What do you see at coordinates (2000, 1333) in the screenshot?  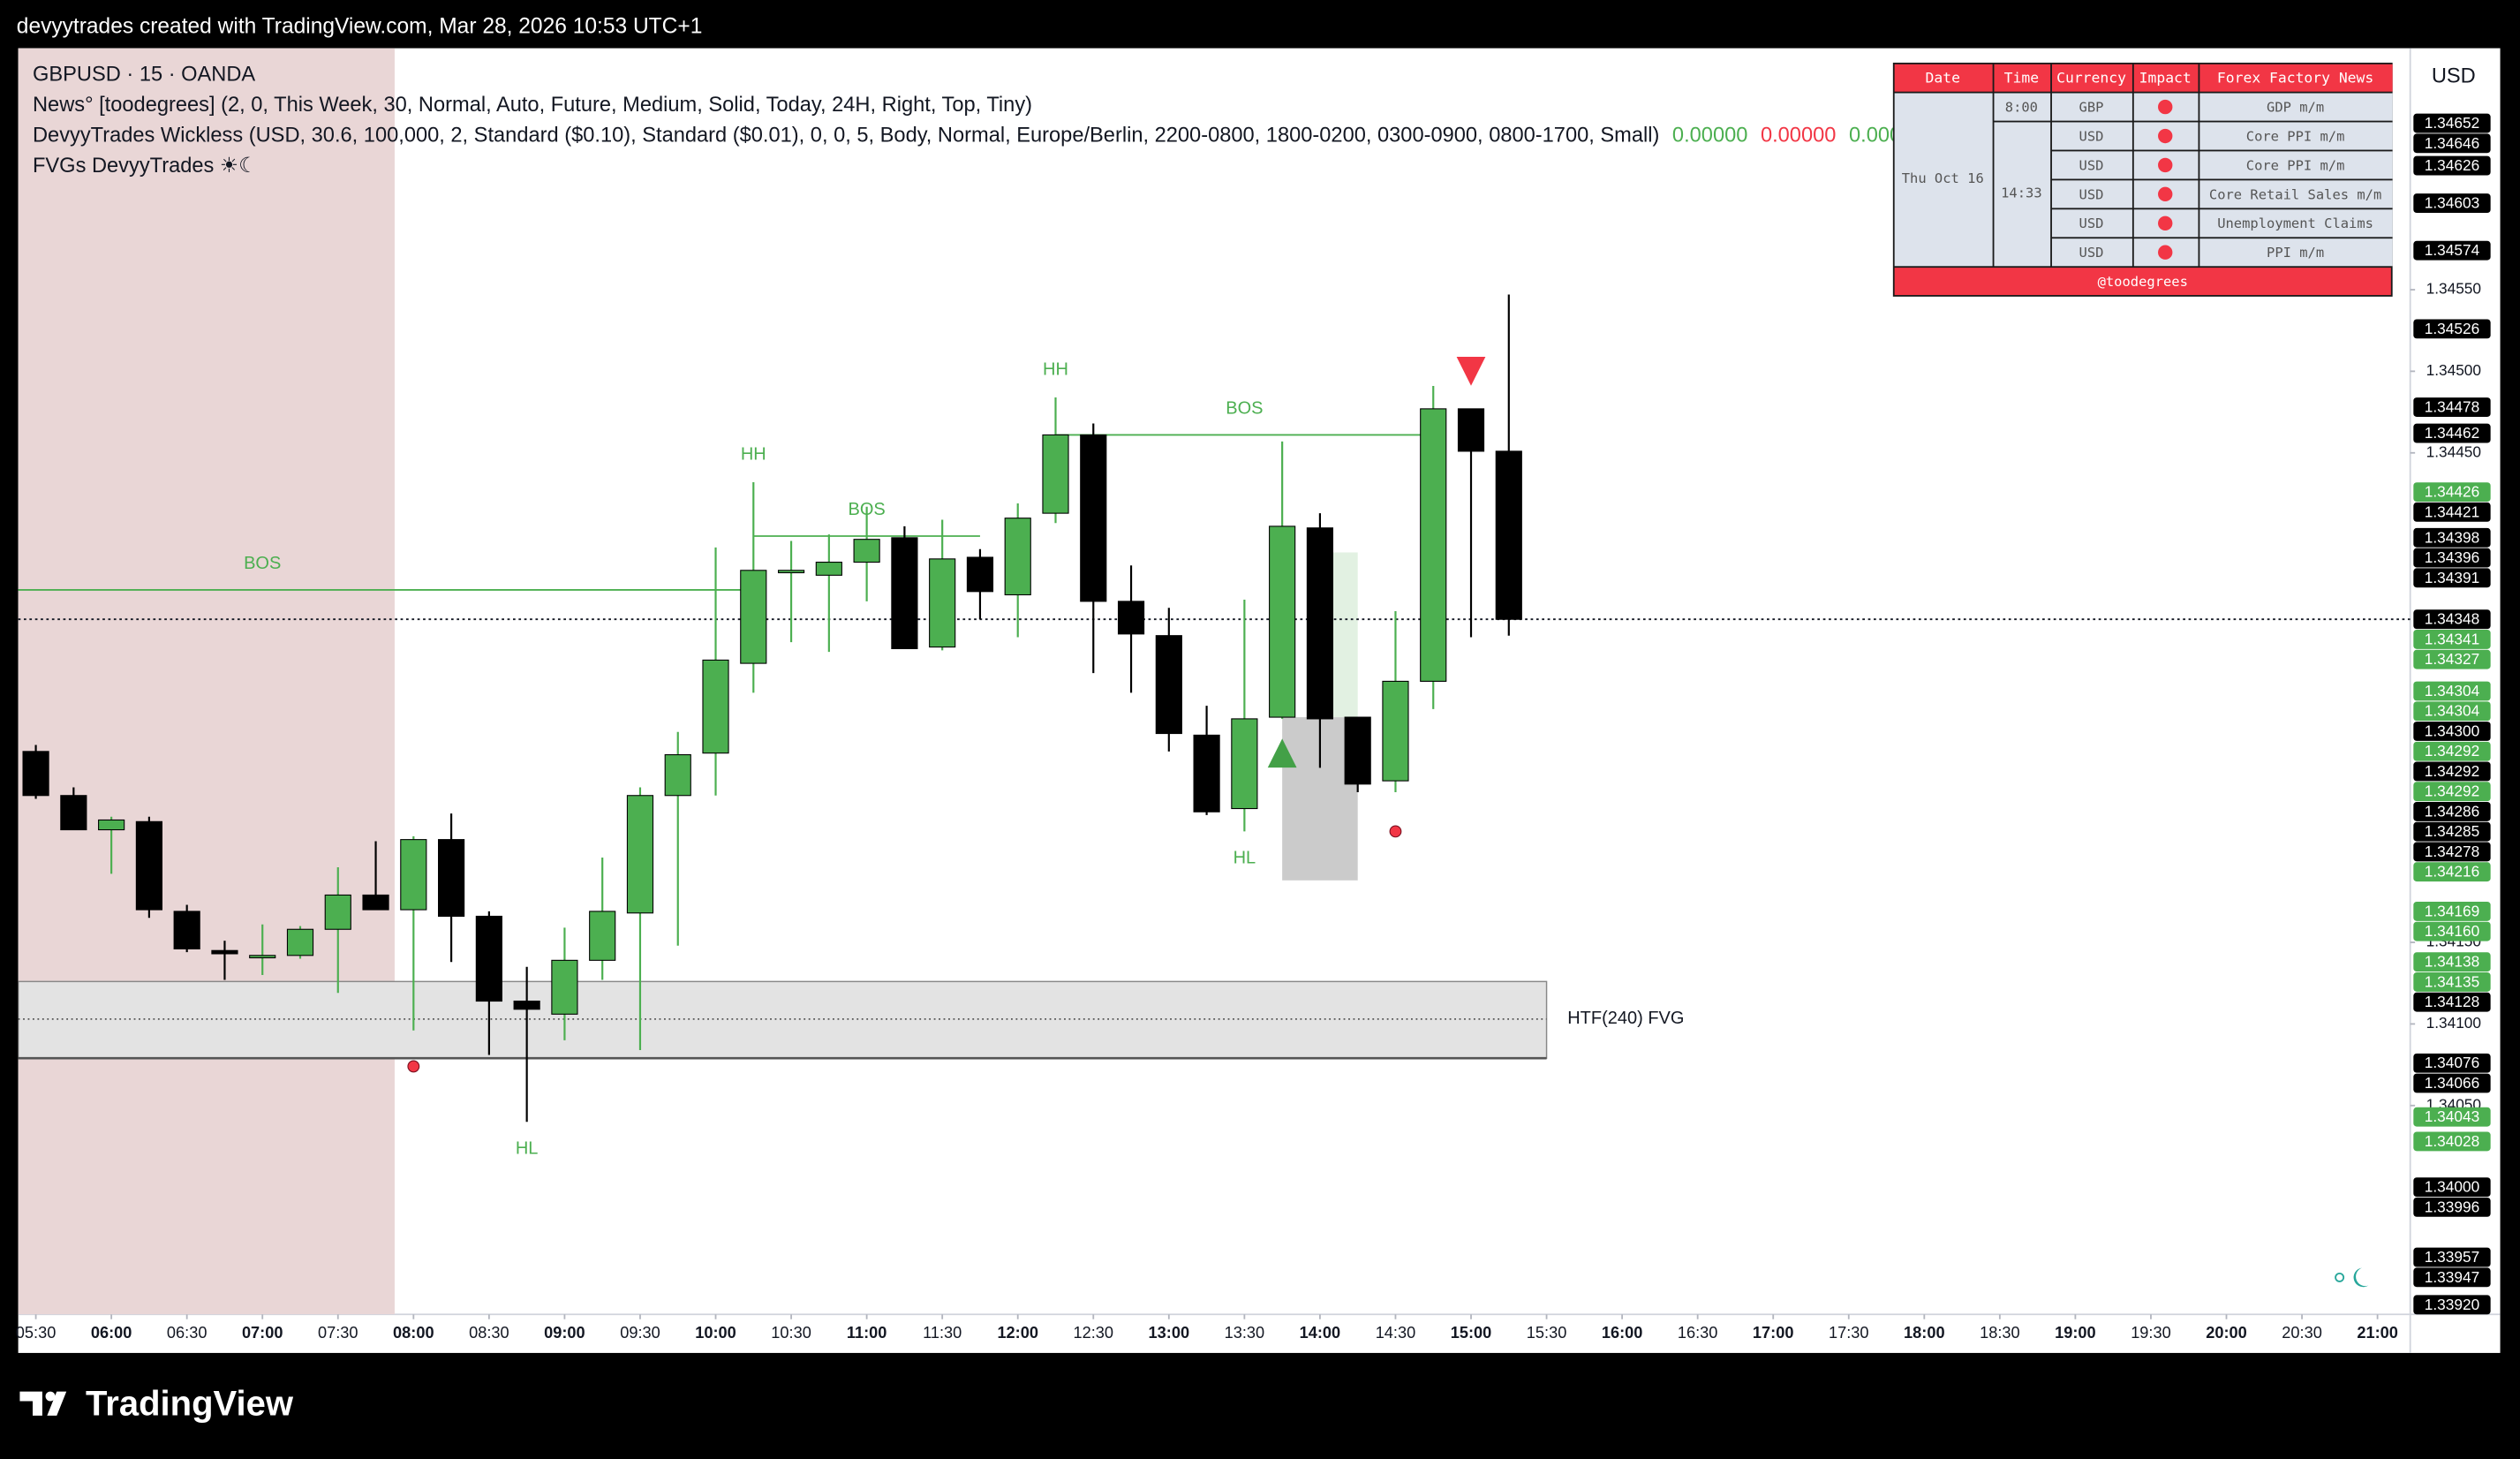 I see `x-tick-label: 18:30` at bounding box center [2000, 1333].